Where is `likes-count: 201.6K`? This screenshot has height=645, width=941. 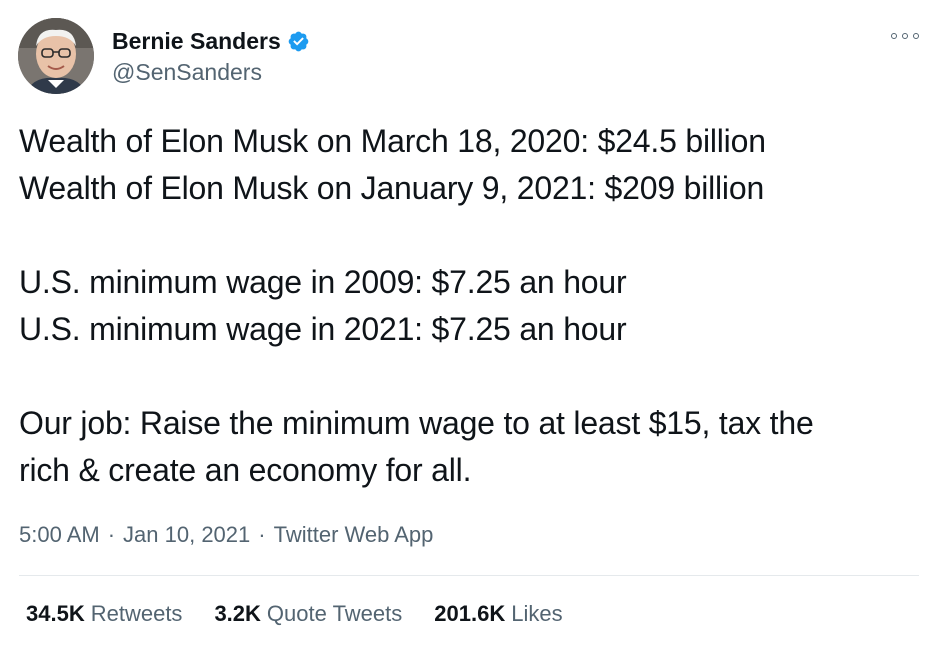 likes-count: 201.6K is located at coordinates (470, 613).